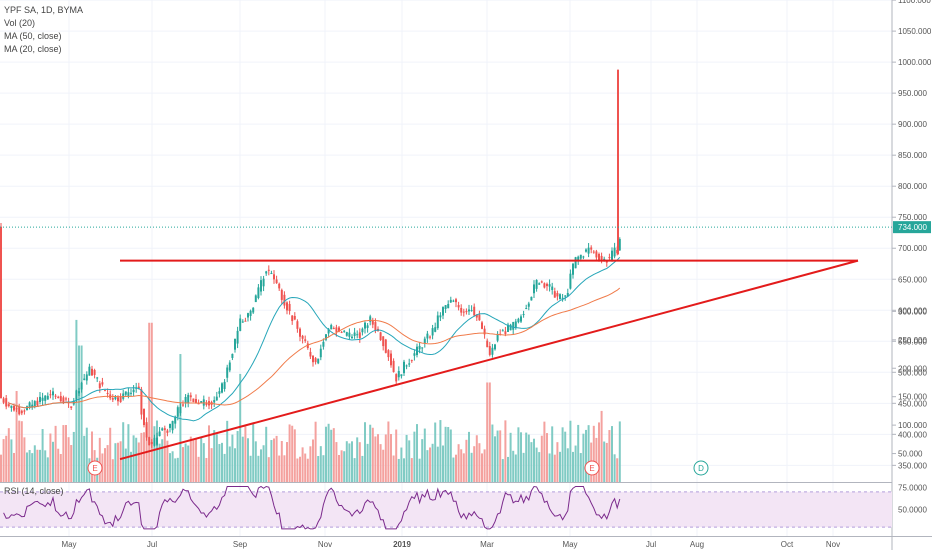 The image size is (932, 550). Describe the element at coordinates (910, 454) in the screenshot. I see `volume-tick-label: 50.000` at that location.